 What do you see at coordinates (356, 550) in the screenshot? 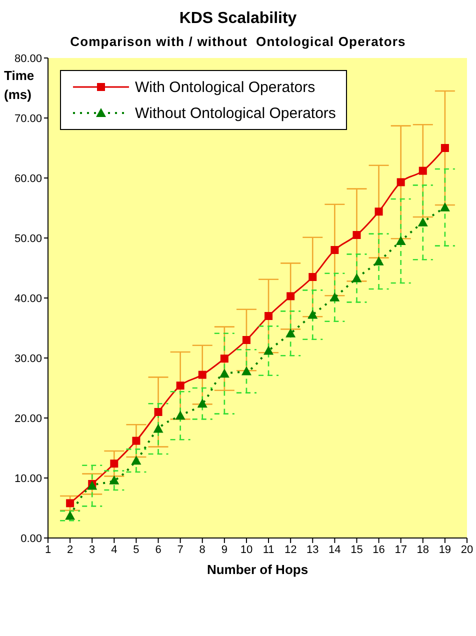
I see `x-tick-label: 15` at bounding box center [356, 550].